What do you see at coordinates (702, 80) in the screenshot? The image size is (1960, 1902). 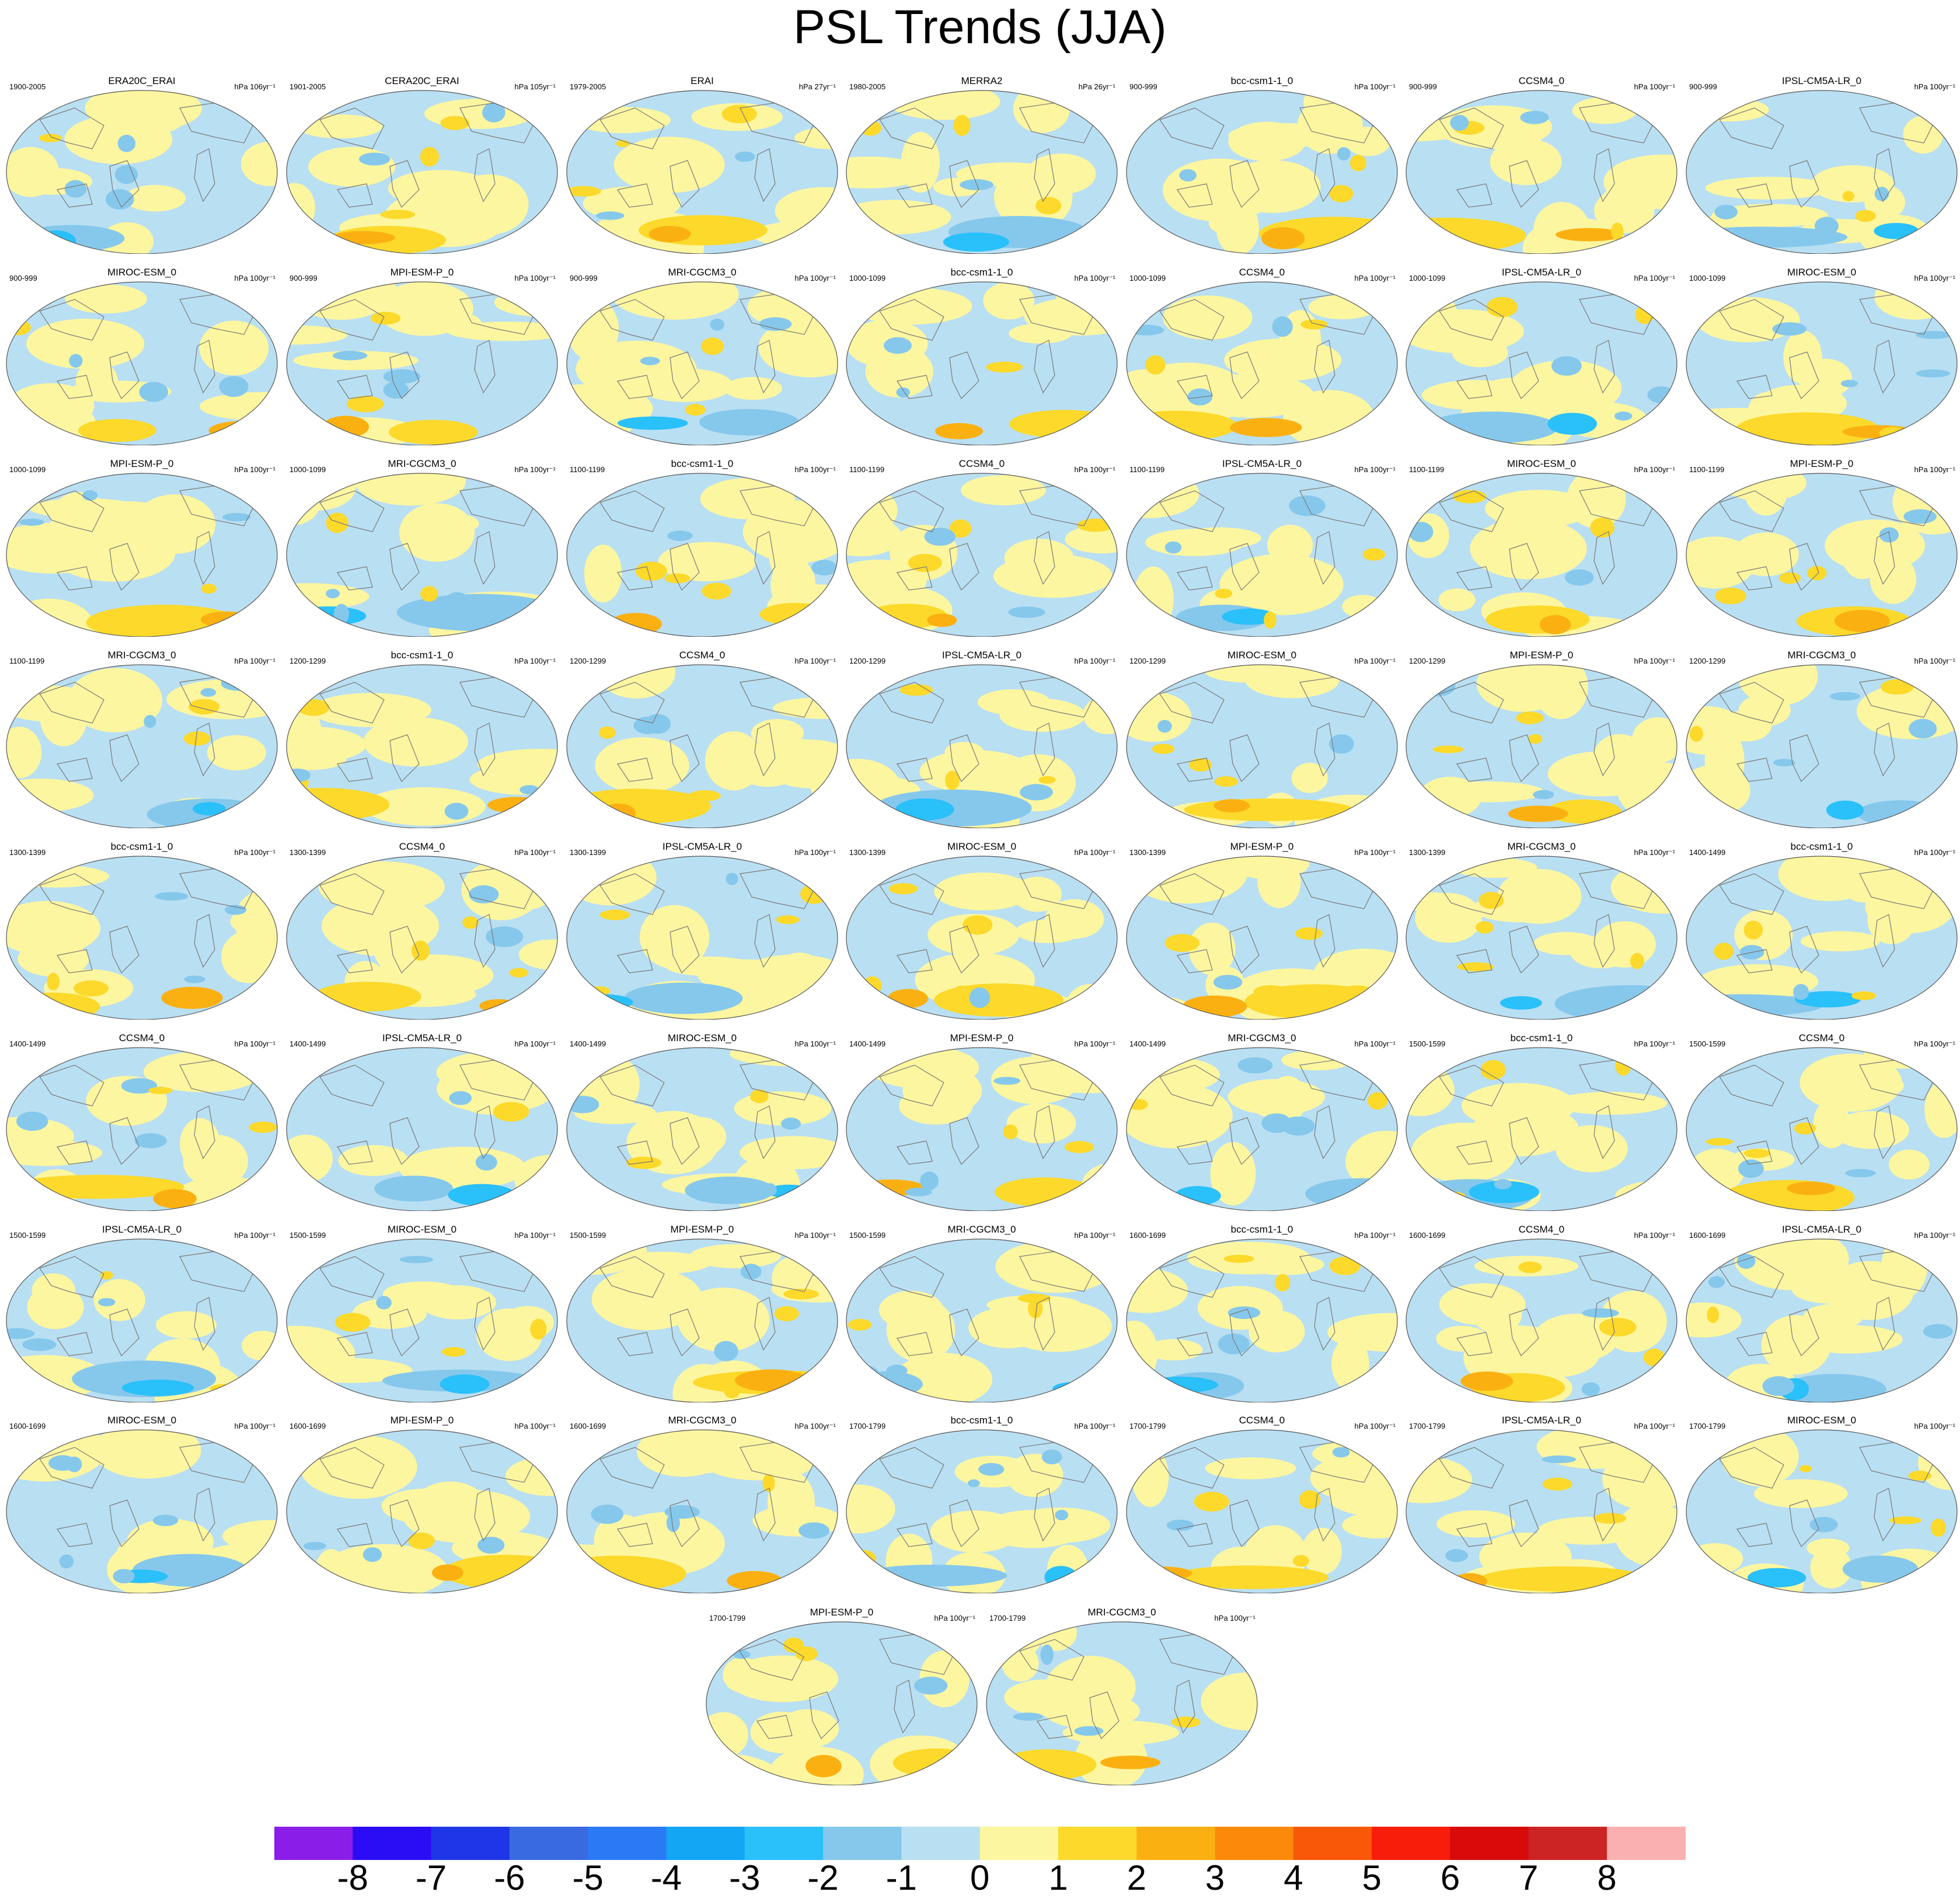 I see `panel-name: ERAI` at bounding box center [702, 80].